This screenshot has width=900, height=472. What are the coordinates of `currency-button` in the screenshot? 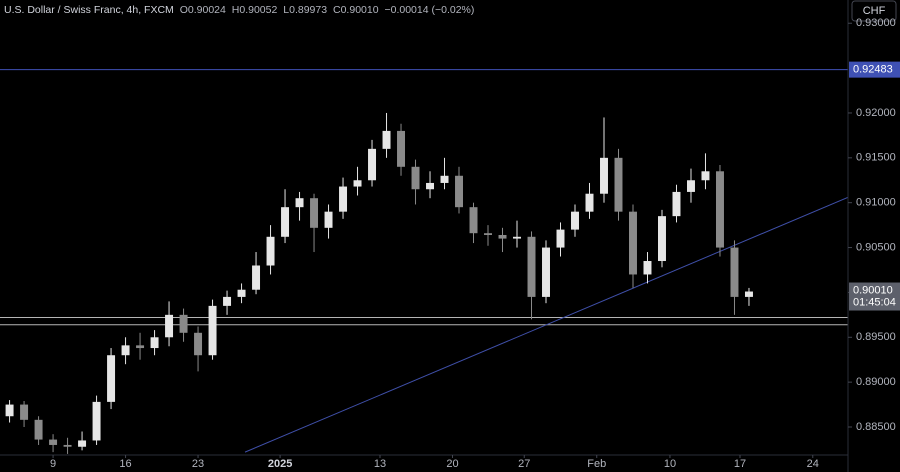 It's located at (874, 11).